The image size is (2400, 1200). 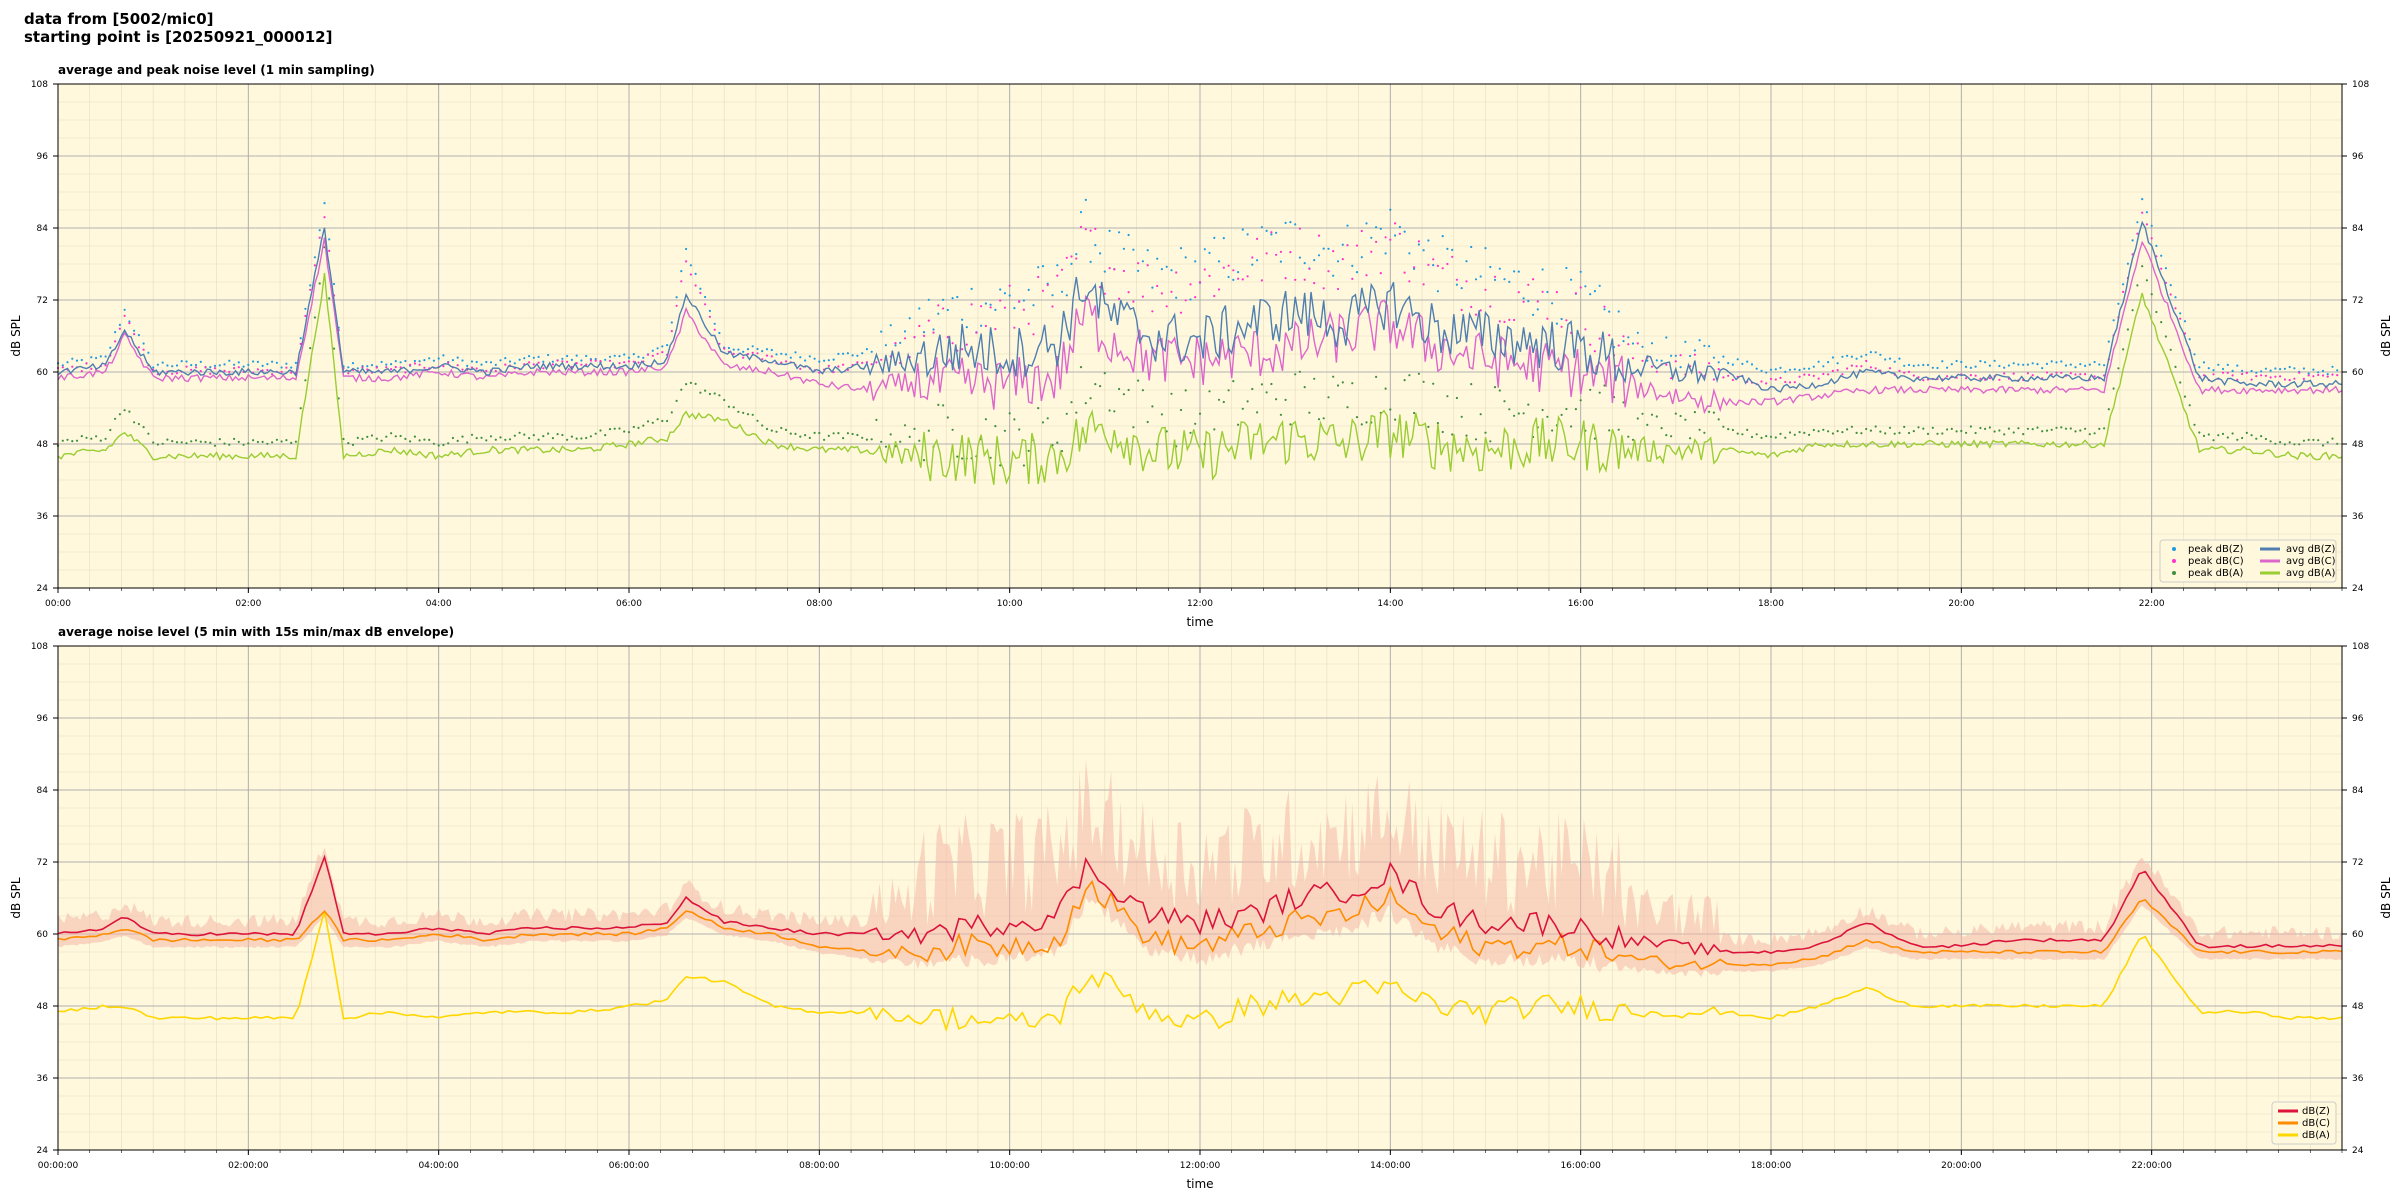 What do you see at coordinates (1200, 905) in the screenshot?
I see `series-line-db(z)` at bounding box center [1200, 905].